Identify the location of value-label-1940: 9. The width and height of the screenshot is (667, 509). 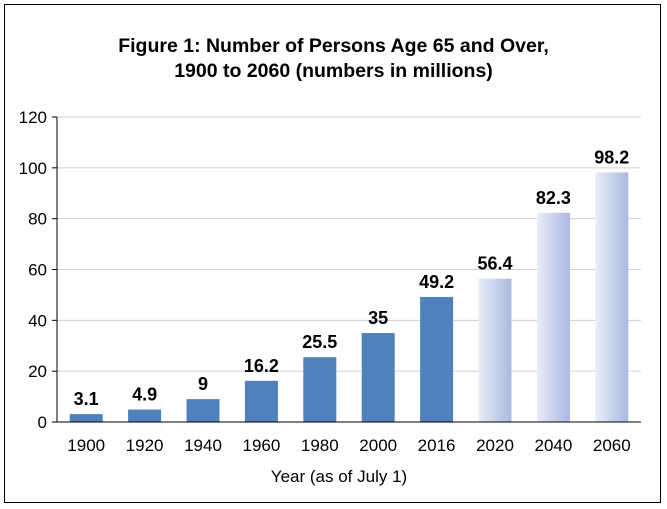
(203, 384).